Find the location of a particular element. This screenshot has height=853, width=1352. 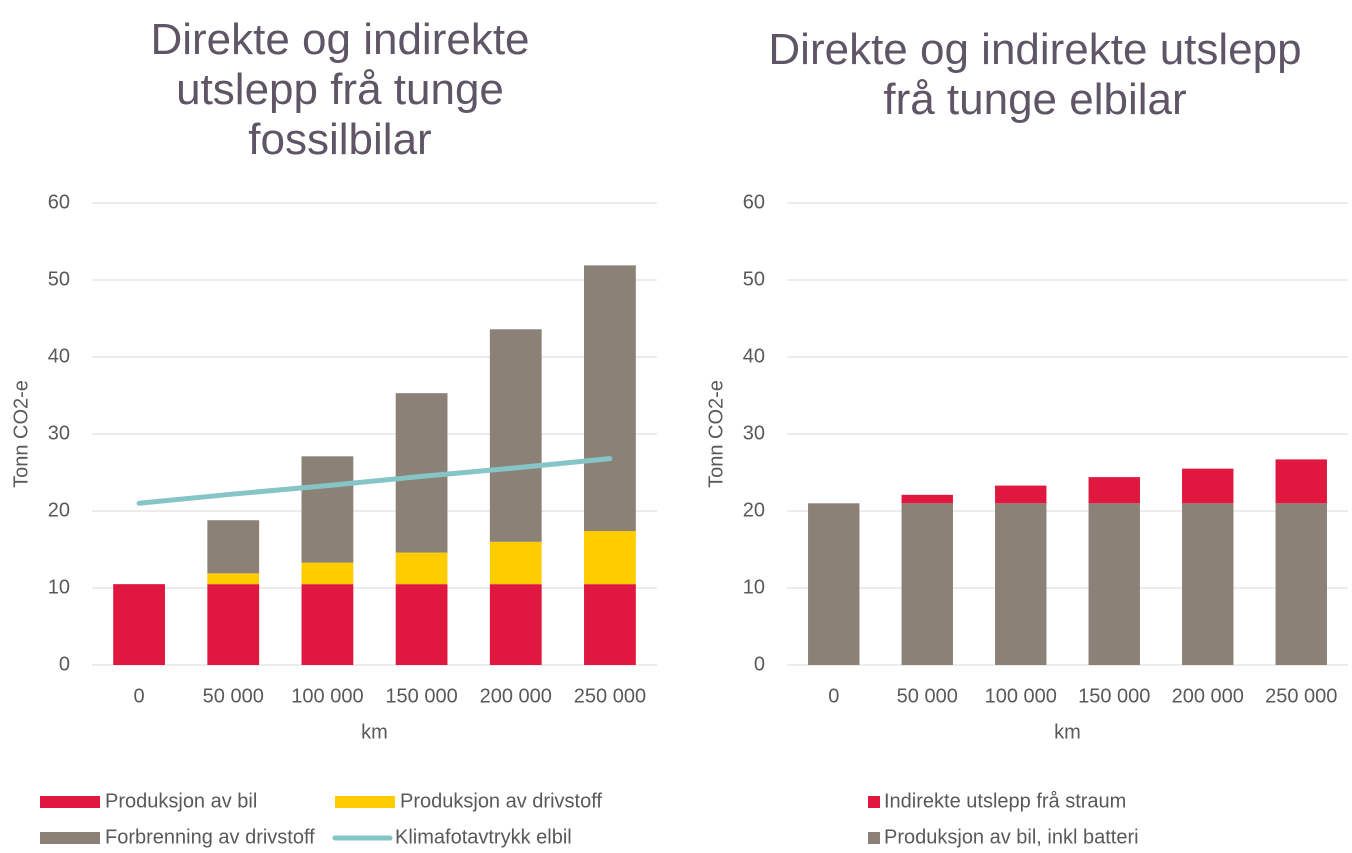

legend-label: Indirekte utslepp frå straum is located at coordinates (1005, 801).